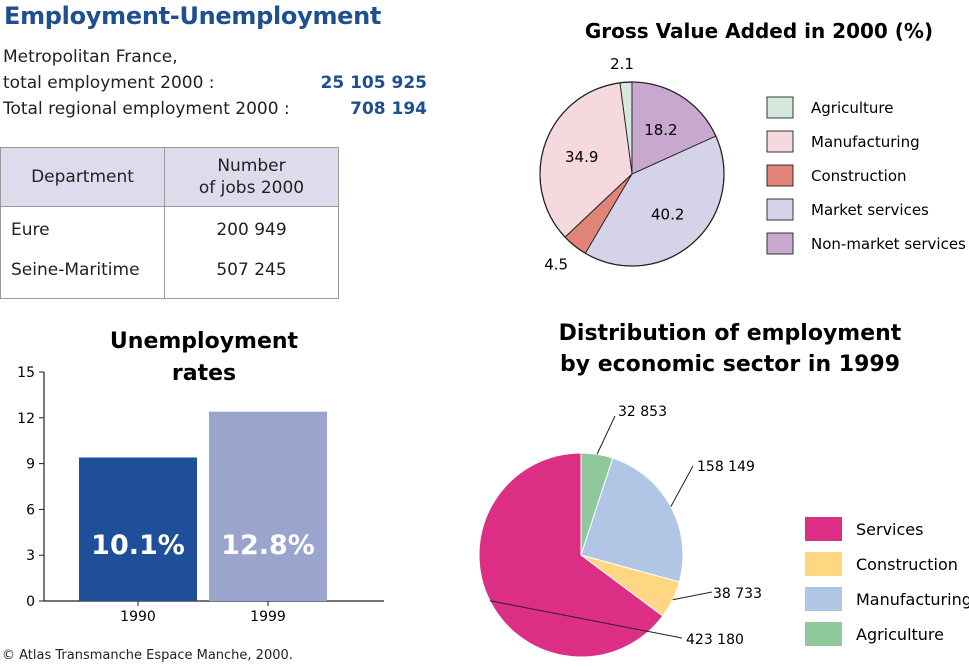  What do you see at coordinates (889, 529) in the screenshot?
I see `employment-legend-label: Services` at bounding box center [889, 529].